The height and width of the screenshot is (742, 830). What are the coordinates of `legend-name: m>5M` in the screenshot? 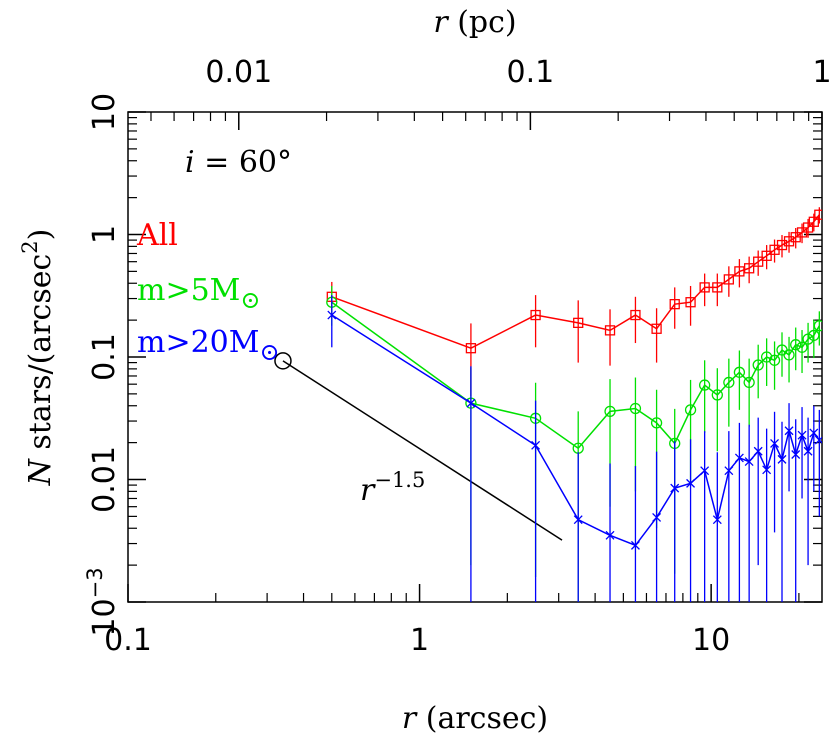 It's located at (188, 290).